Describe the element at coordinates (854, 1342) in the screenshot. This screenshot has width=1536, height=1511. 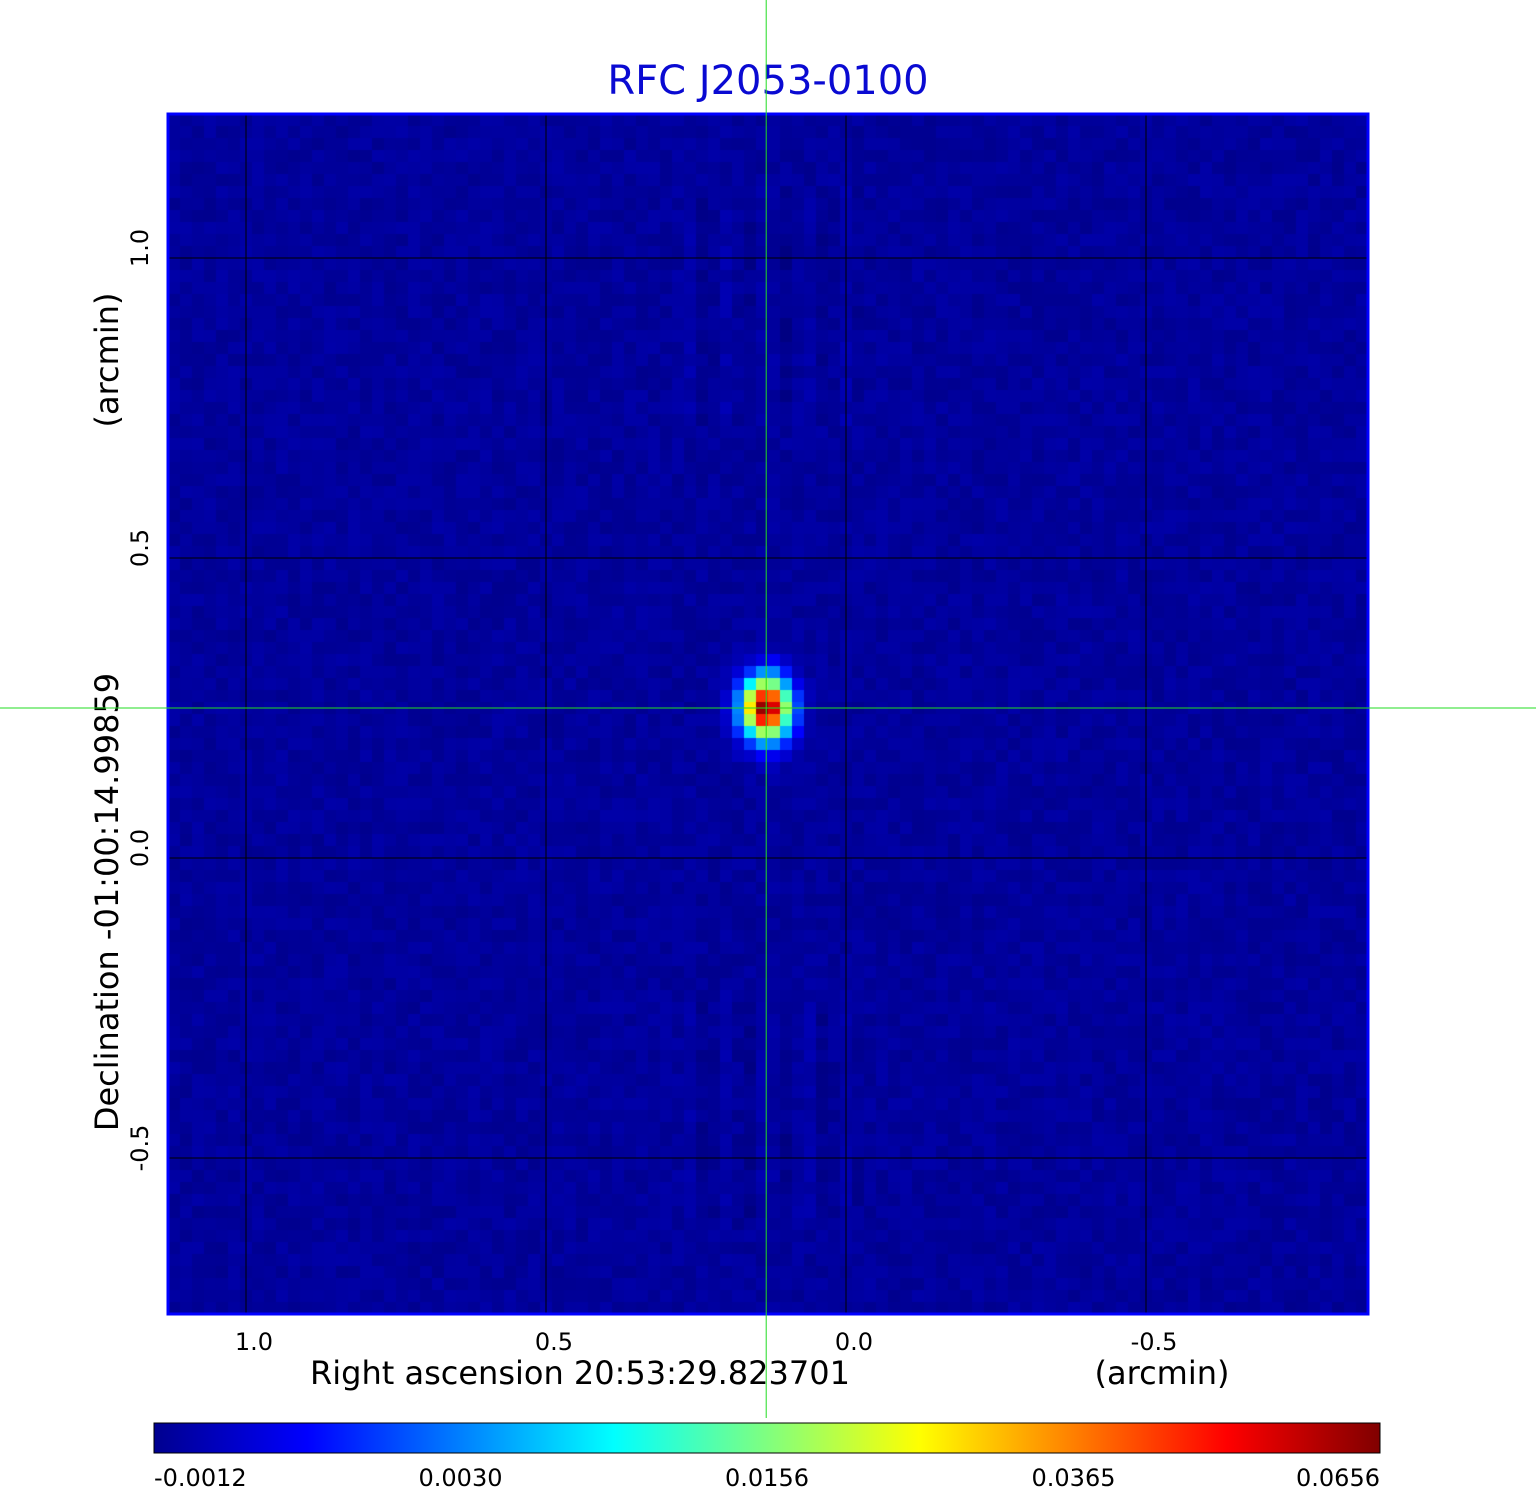
I see `x-tick-label: 0.0` at that location.